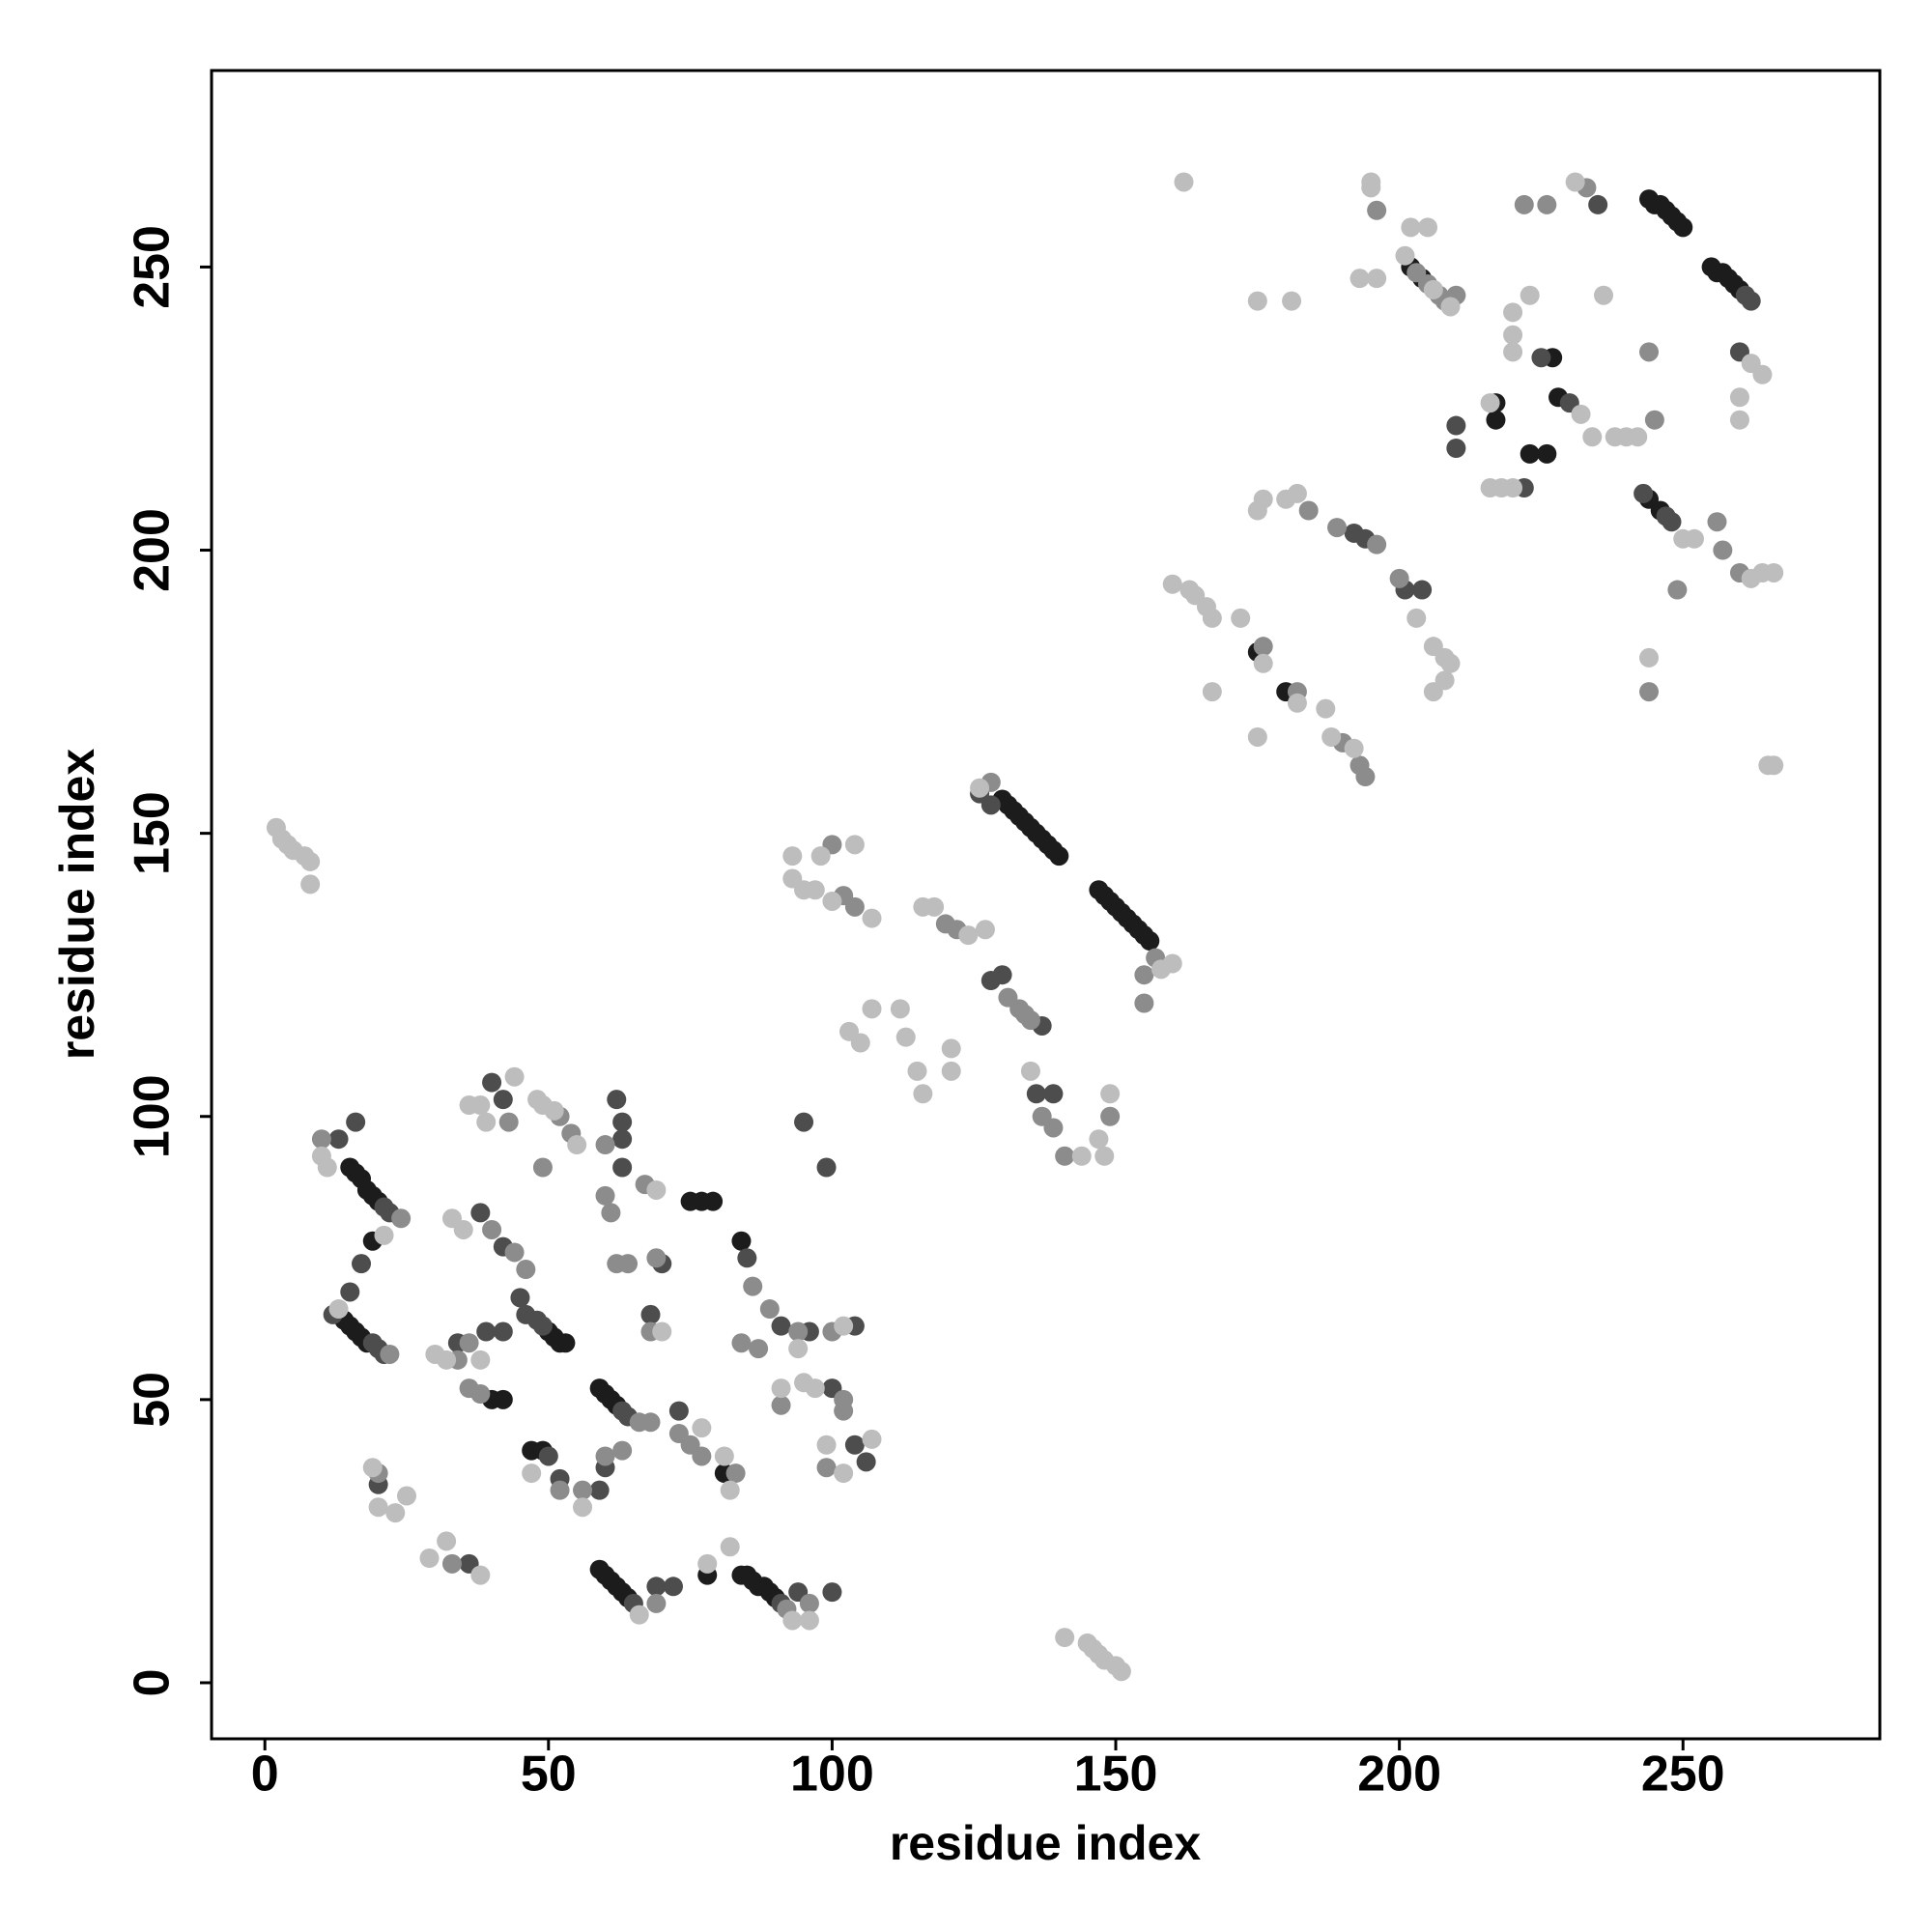 The width and height of the screenshot is (1932, 1932). I want to click on x-axis-label: residue index, so click(1046, 1843).